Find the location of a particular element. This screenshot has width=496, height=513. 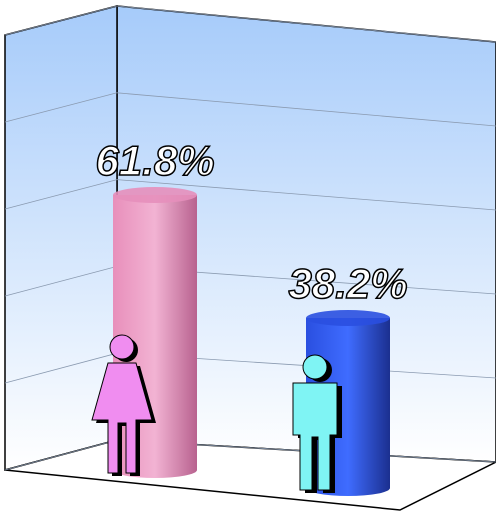

value-label: 38.2% is located at coordinates (347, 283).